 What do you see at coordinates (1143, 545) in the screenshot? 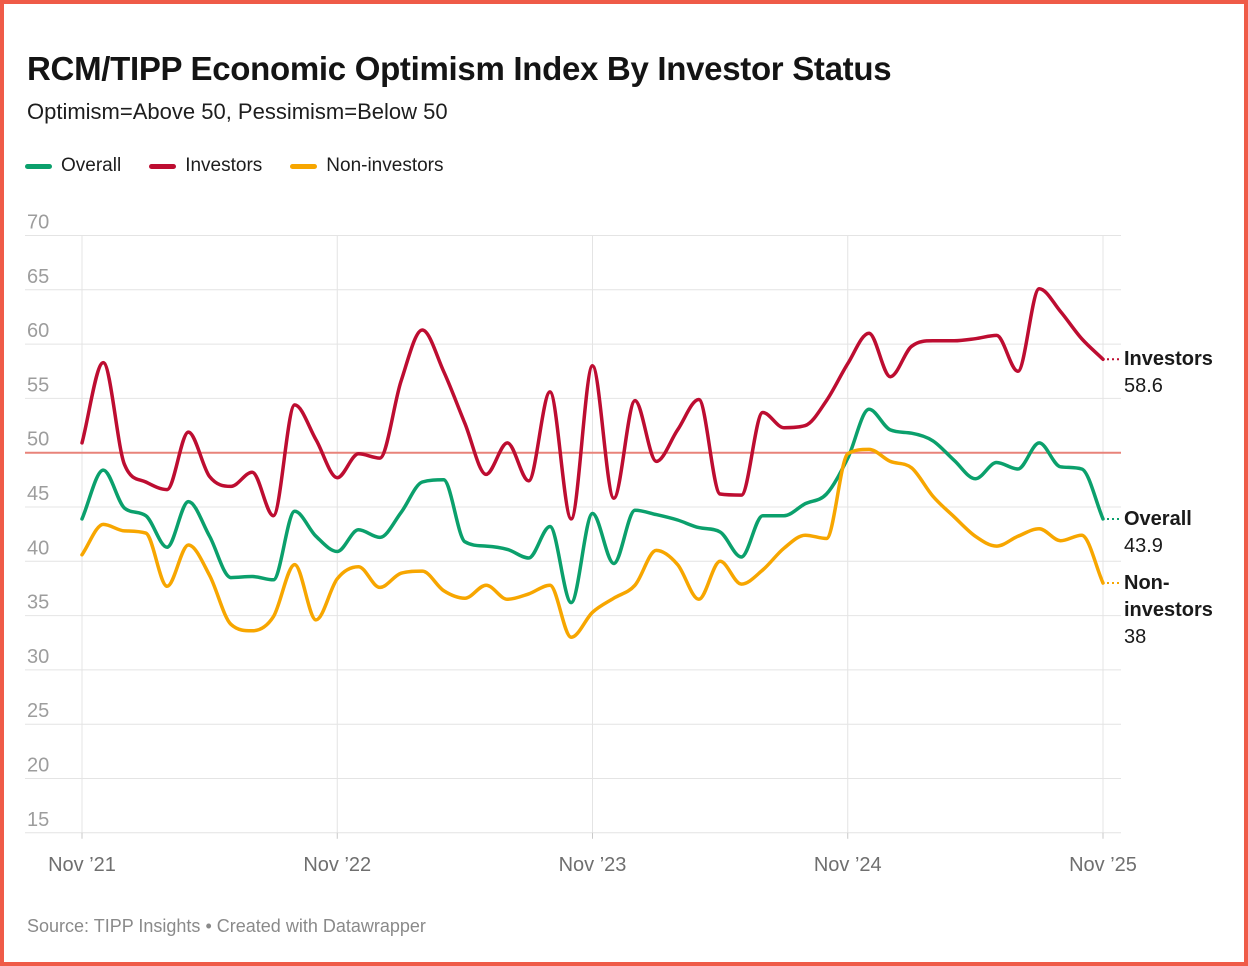
I see `end-label-value: 43.9` at bounding box center [1143, 545].